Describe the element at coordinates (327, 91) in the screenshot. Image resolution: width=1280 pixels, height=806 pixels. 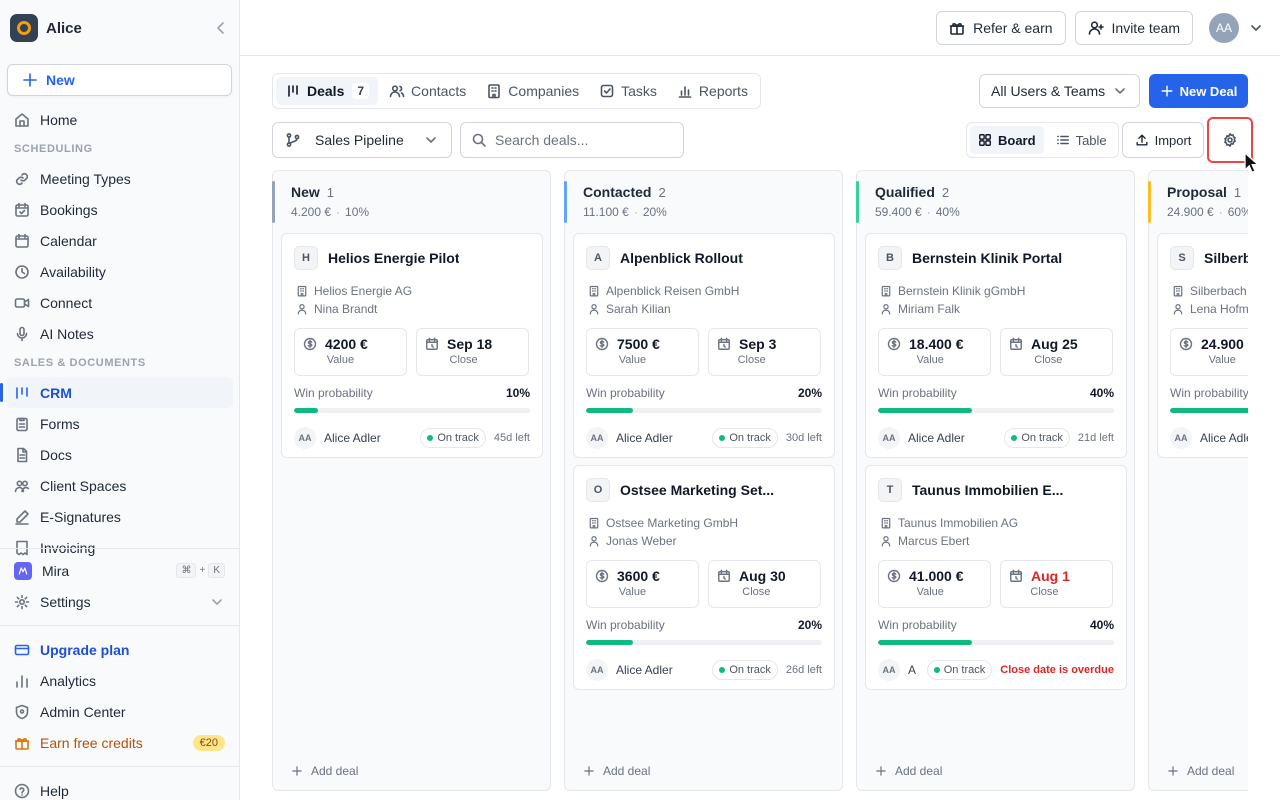
I see `tab-deals: Deals 7` at that location.